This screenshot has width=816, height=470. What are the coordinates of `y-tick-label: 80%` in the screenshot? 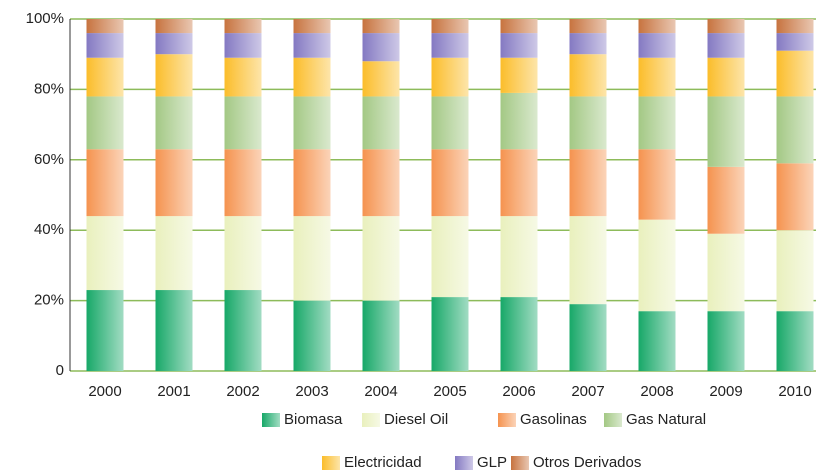 It's located at (49, 88).